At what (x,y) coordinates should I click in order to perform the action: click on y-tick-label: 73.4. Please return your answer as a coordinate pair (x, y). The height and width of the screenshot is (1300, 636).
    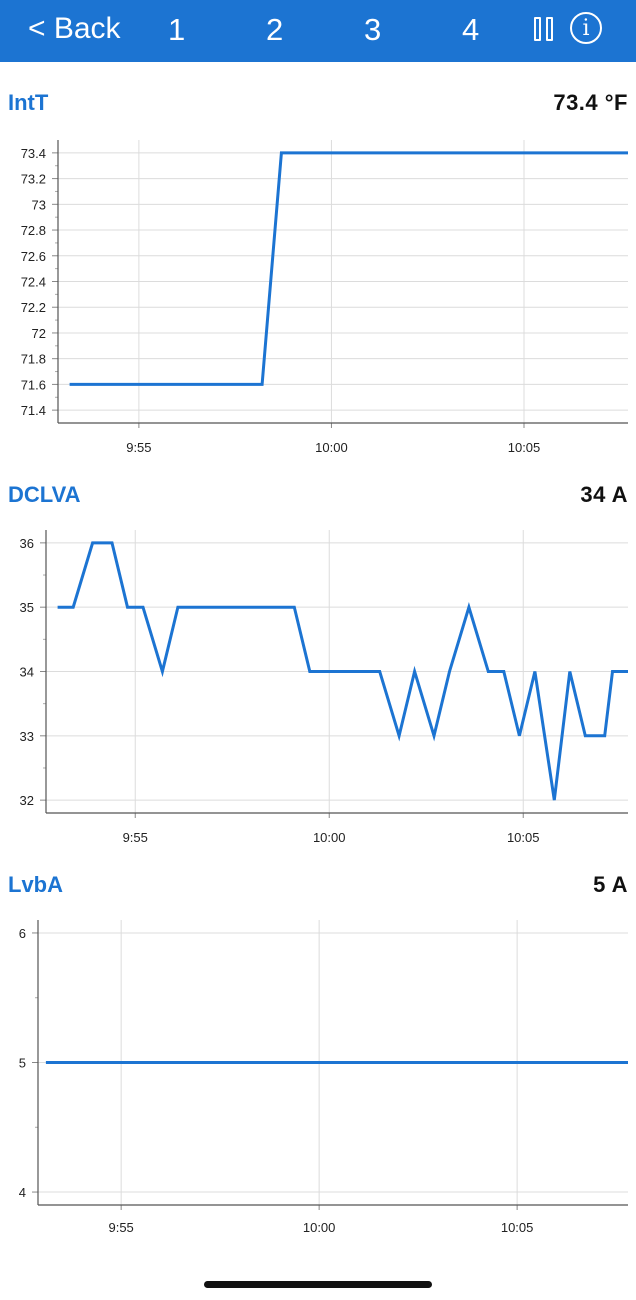
    Looking at the image, I should click on (33, 153).